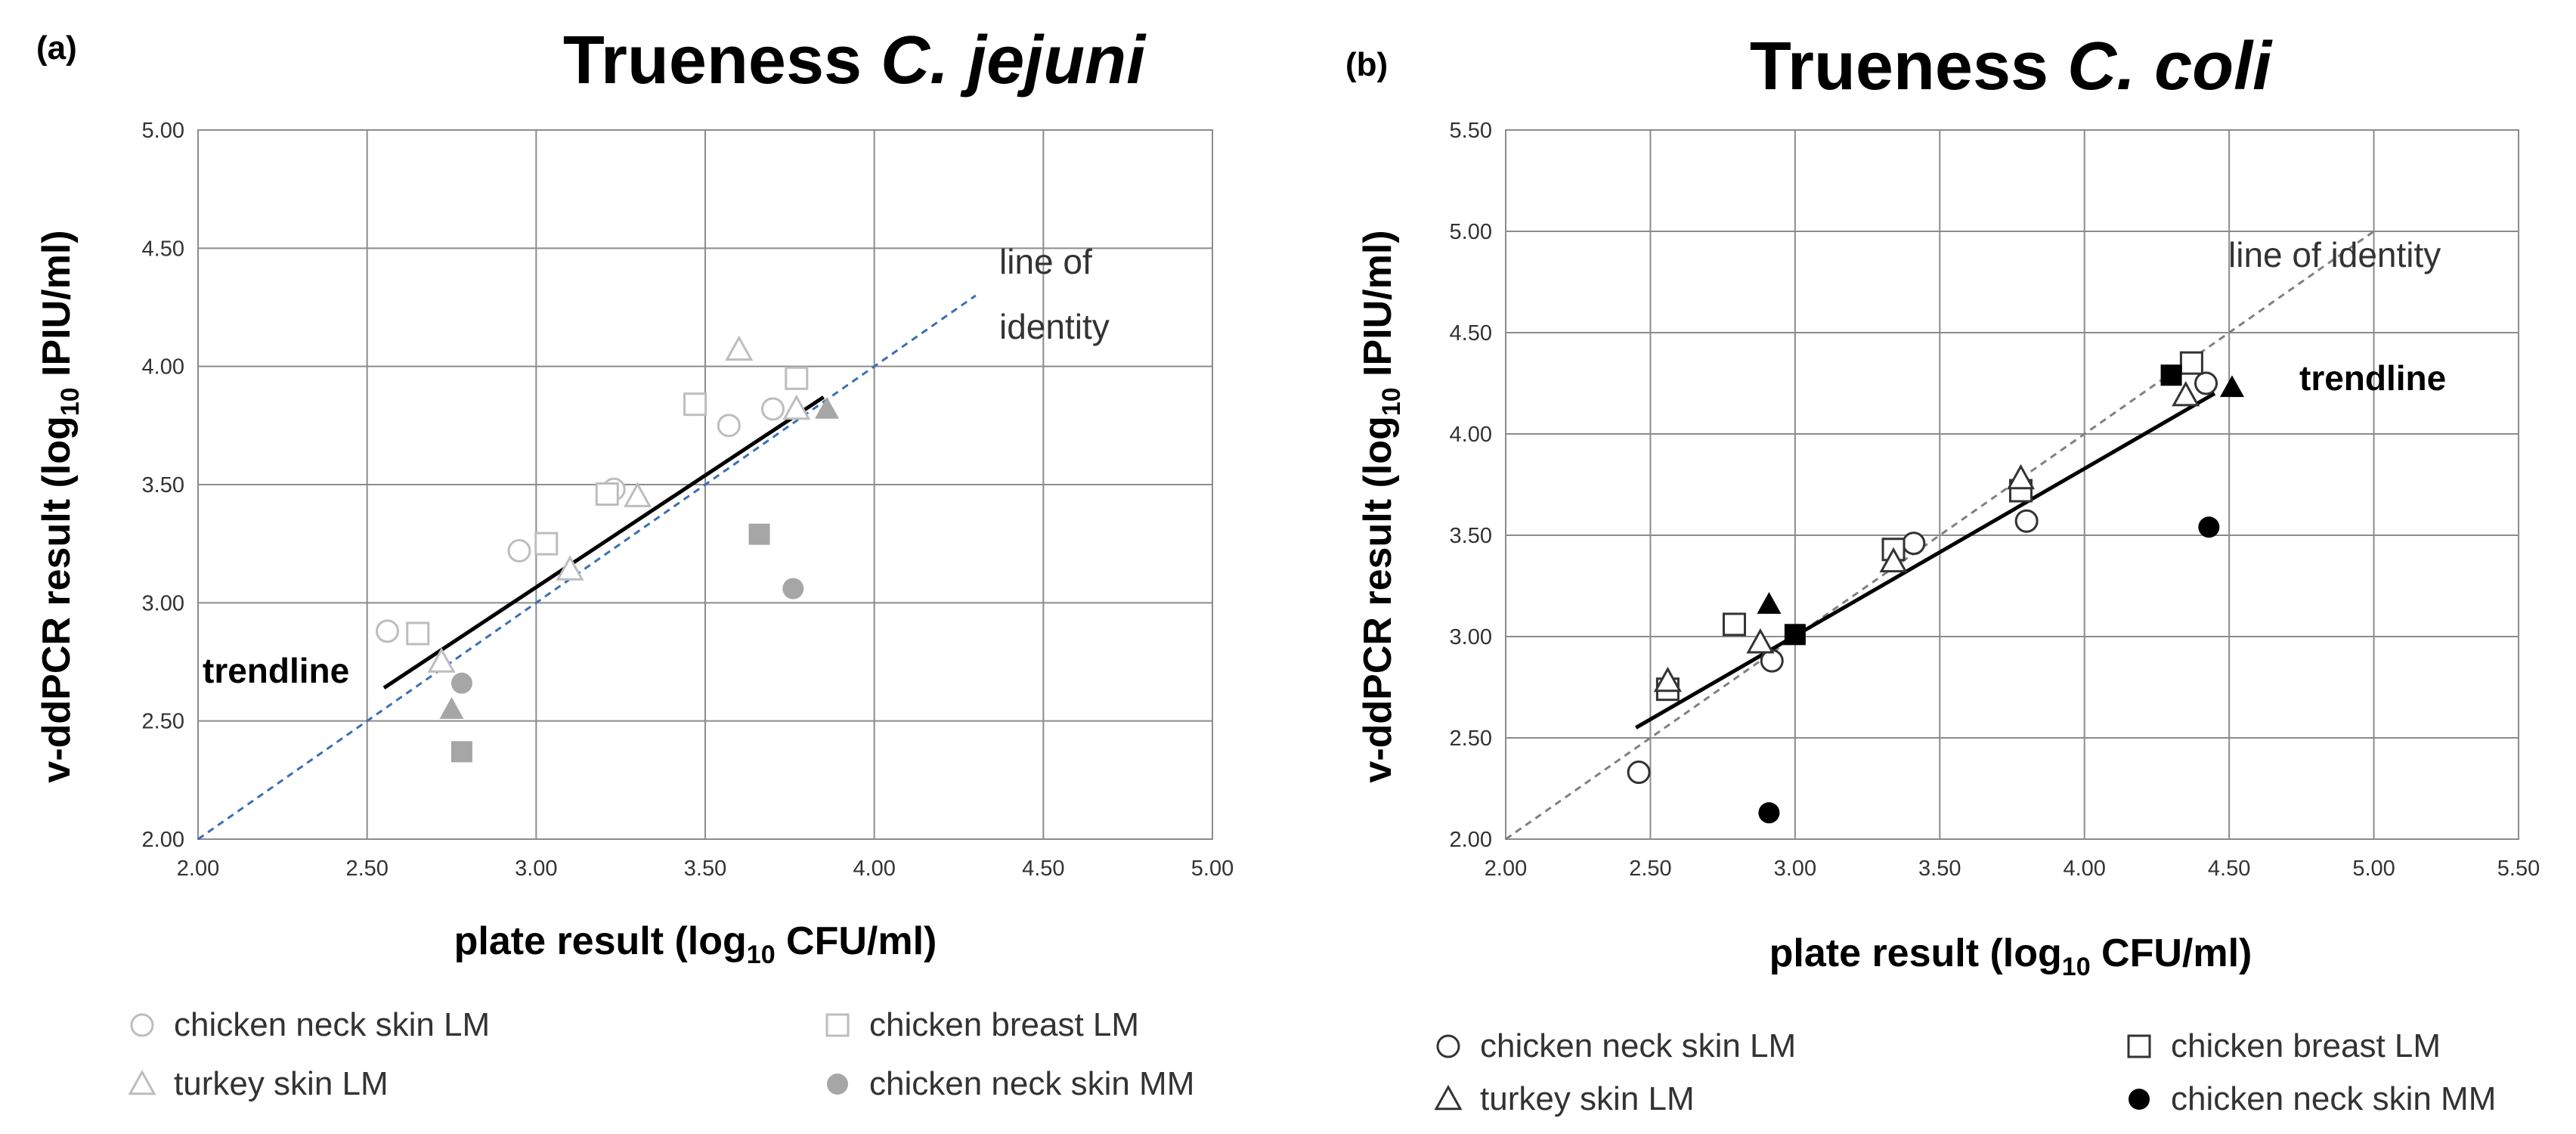 The width and height of the screenshot is (2576, 1134). What do you see at coordinates (2170, 66) in the screenshot?
I see `panel-b-title-species: C. coli` at bounding box center [2170, 66].